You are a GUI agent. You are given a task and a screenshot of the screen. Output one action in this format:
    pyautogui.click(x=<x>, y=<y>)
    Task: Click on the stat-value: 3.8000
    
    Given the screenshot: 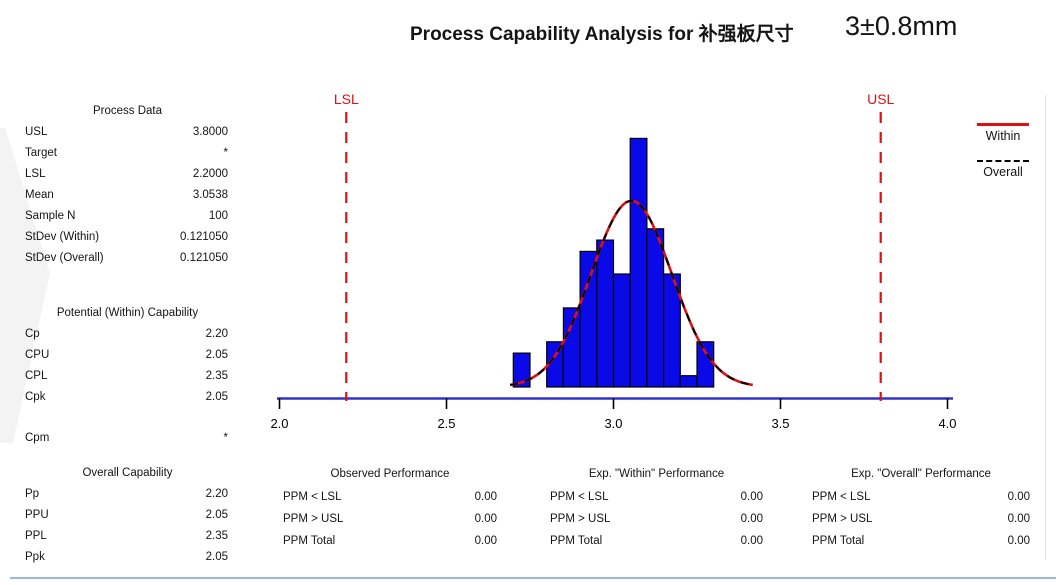 What is the action you would take?
    pyautogui.click(x=210, y=132)
    